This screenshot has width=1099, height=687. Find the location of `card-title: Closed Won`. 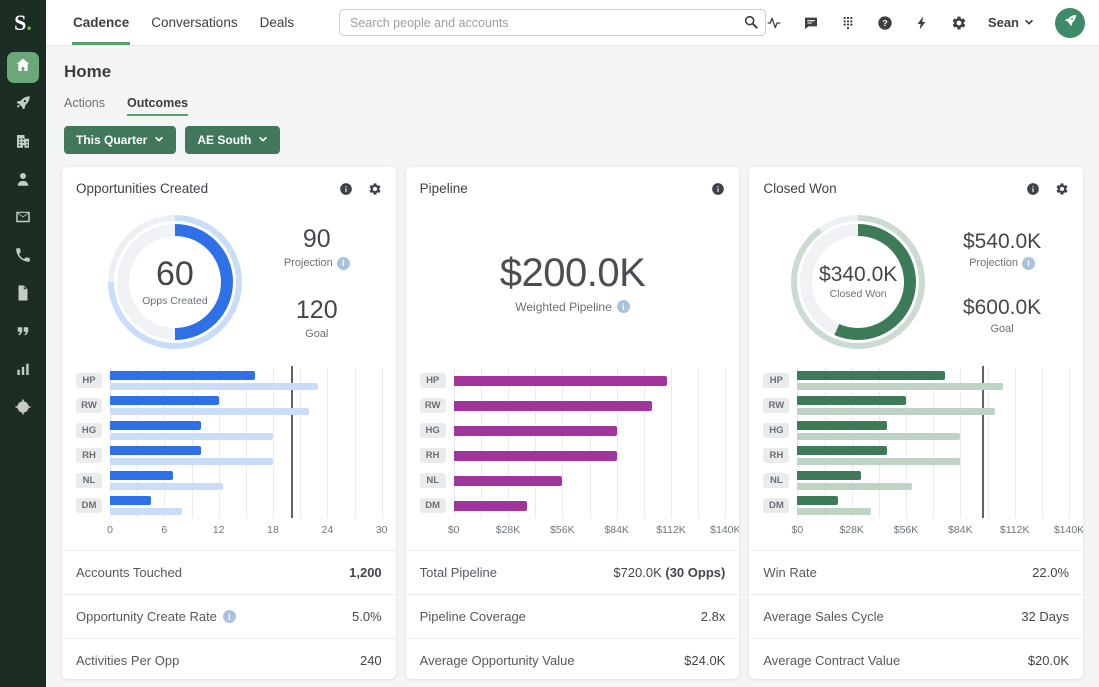

card-title: Closed Won is located at coordinates (800, 188).